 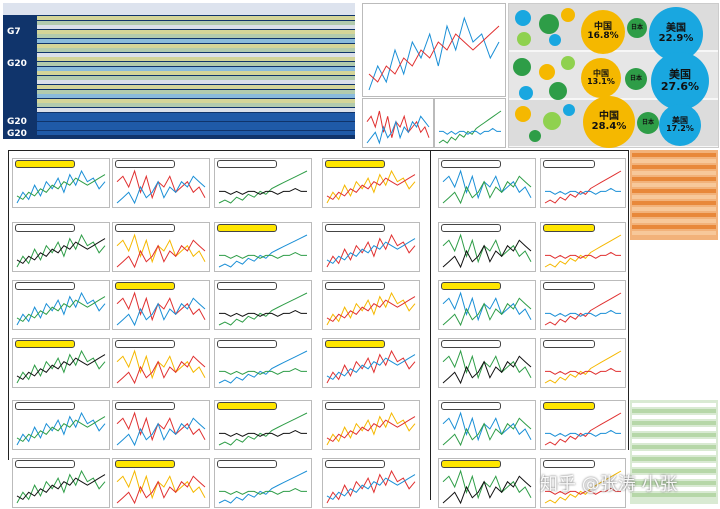 I want to click on watermark: 知乎 @张涛 小张, so click(x=609, y=484).